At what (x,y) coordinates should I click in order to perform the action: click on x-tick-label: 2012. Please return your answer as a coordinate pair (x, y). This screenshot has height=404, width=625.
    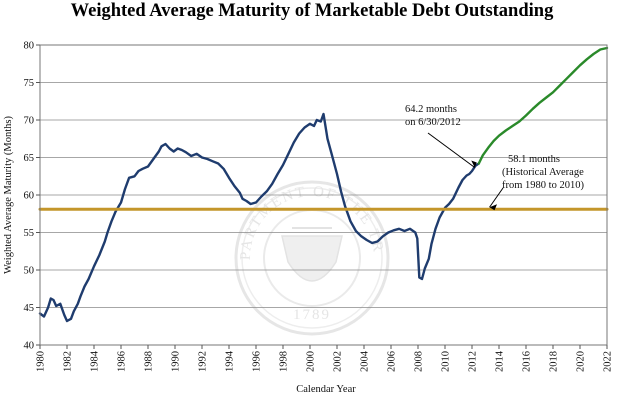
    Looking at the image, I should click on (473, 361).